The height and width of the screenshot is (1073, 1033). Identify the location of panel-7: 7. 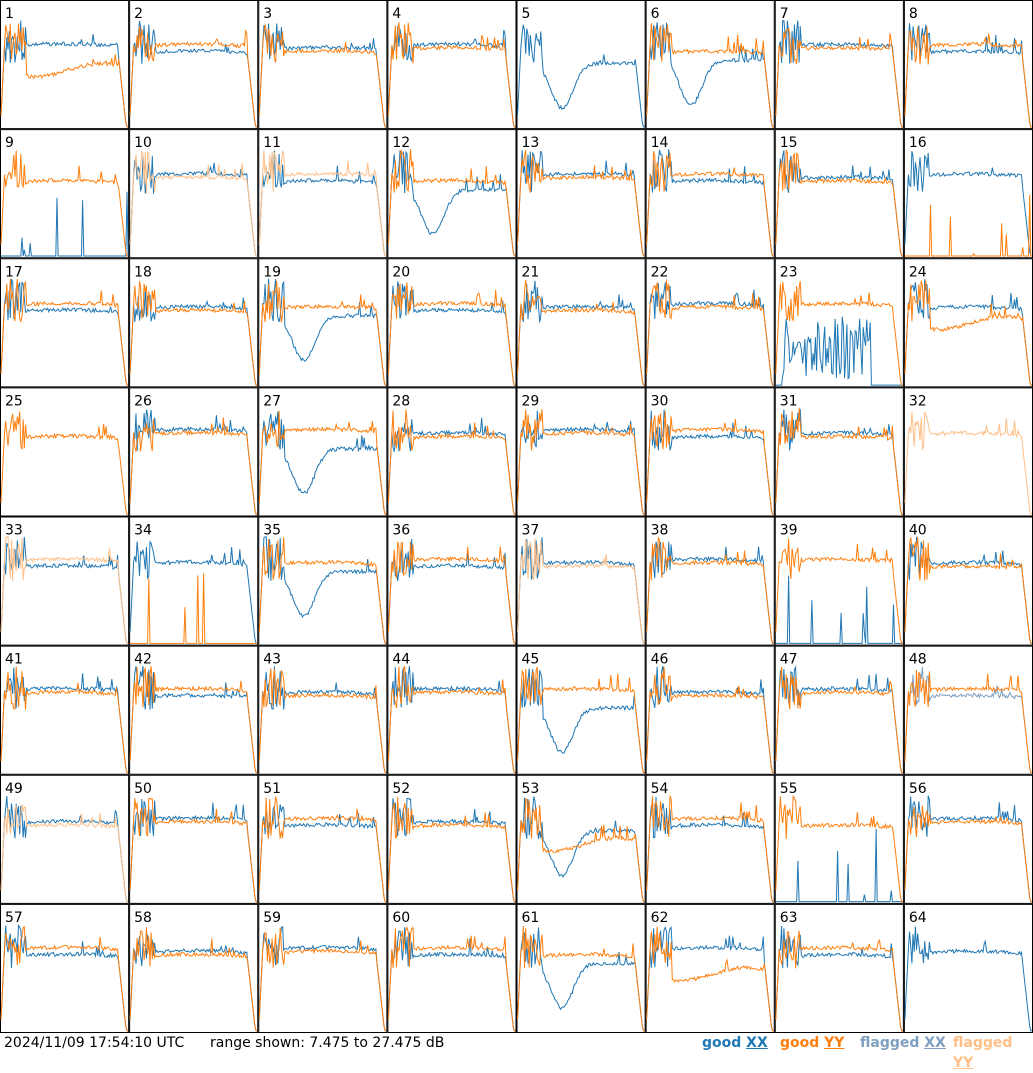
(839, 65).